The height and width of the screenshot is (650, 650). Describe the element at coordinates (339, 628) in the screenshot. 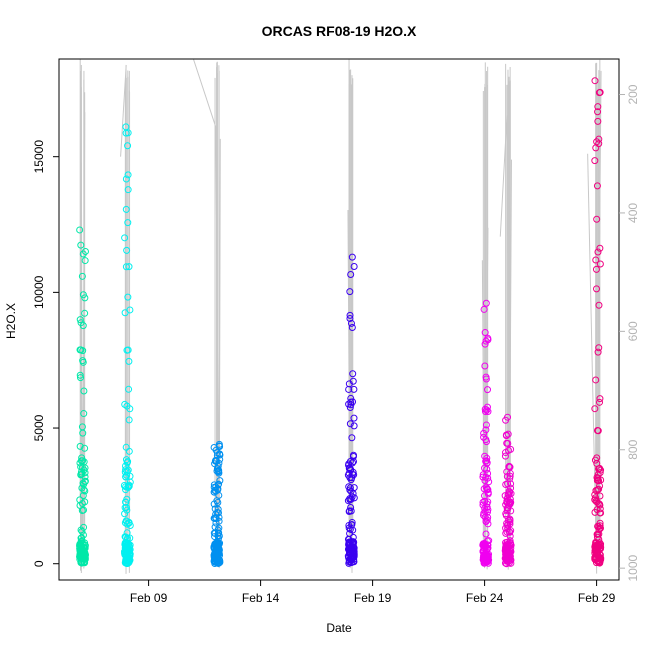

I see `x-axis-label: Date` at that location.